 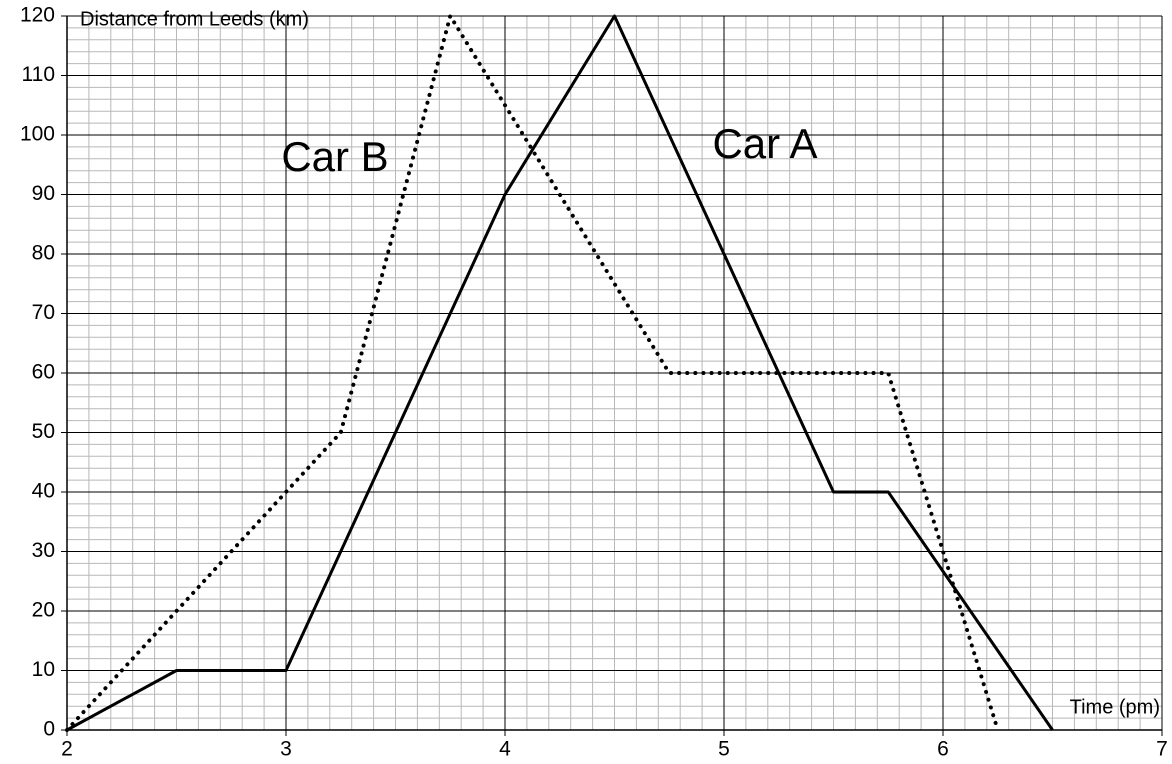 What do you see at coordinates (764, 143) in the screenshot?
I see `series-label: Car A` at bounding box center [764, 143].